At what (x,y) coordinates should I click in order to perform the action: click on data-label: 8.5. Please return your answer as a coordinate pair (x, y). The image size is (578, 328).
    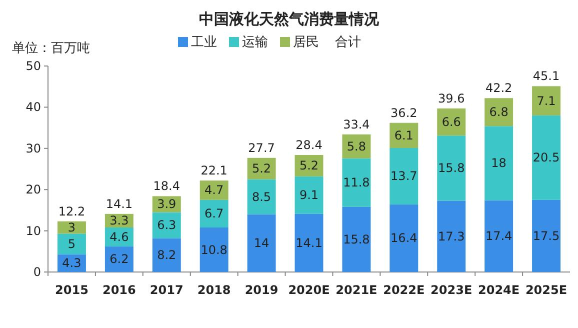
    Looking at the image, I should click on (262, 197).